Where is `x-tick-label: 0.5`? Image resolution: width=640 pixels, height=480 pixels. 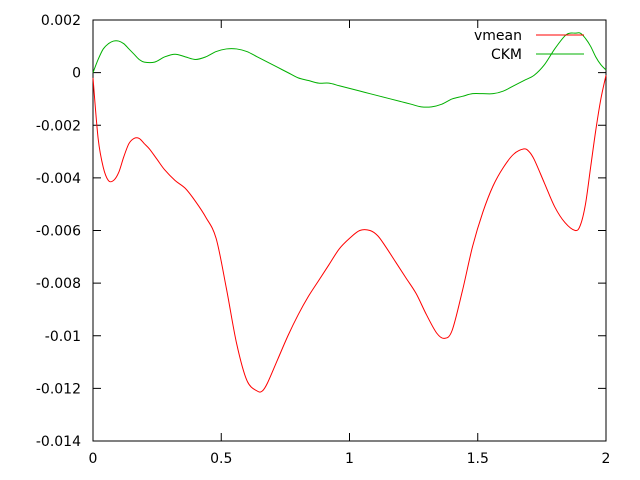 x-tick-label: 0.5 is located at coordinates (221, 459).